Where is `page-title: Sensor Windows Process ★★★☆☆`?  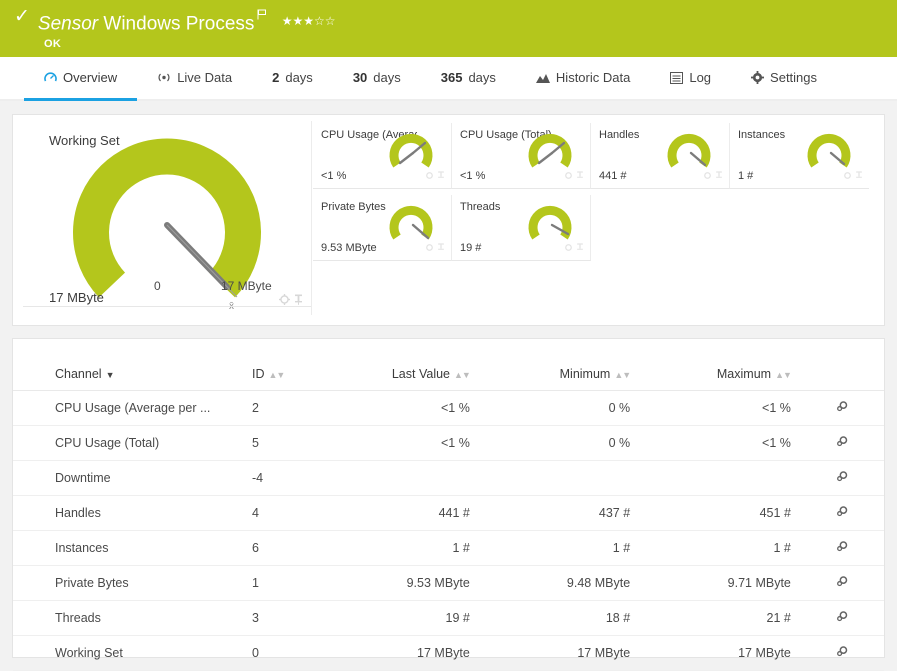
page-title: Sensor Windows Process ★★★☆☆ is located at coordinates (187, 20).